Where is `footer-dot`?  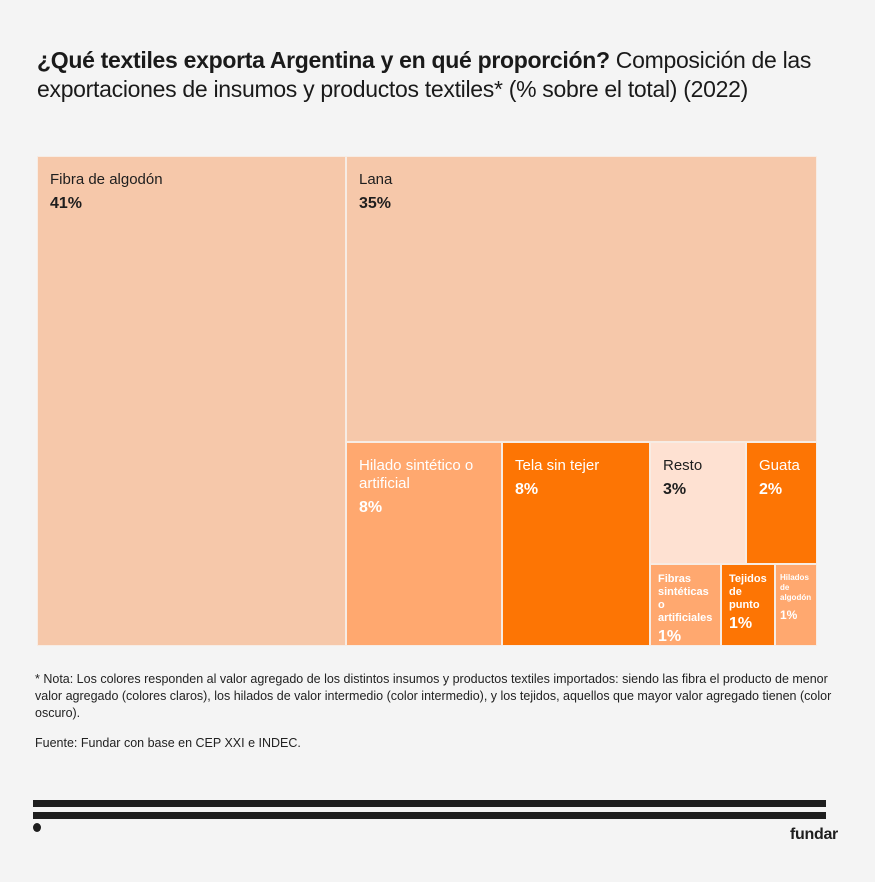 footer-dot is located at coordinates (37, 827).